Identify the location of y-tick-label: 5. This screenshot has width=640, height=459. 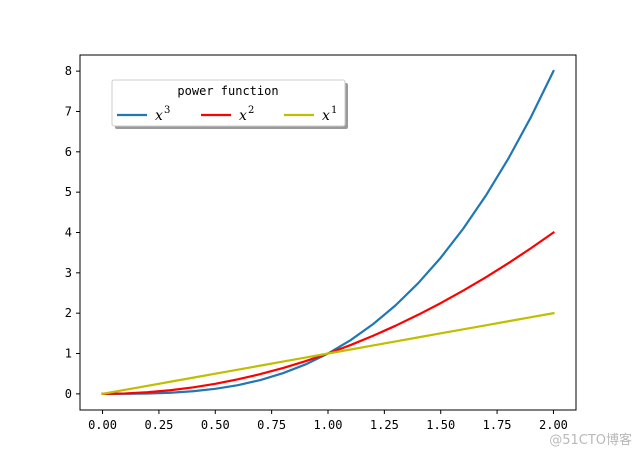
(68, 192).